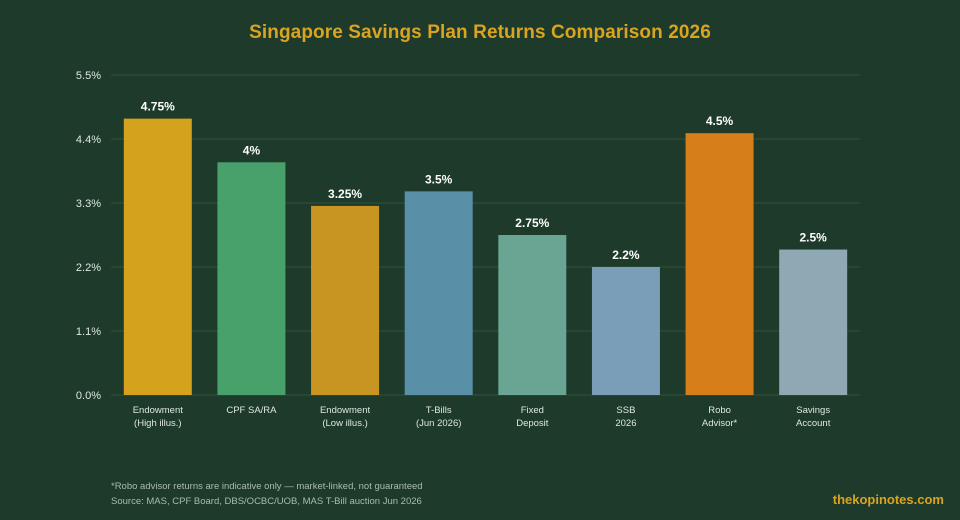 The width and height of the screenshot is (960, 520). What do you see at coordinates (532, 223) in the screenshot?
I see `bar-value-label: 2.75%` at bounding box center [532, 223].